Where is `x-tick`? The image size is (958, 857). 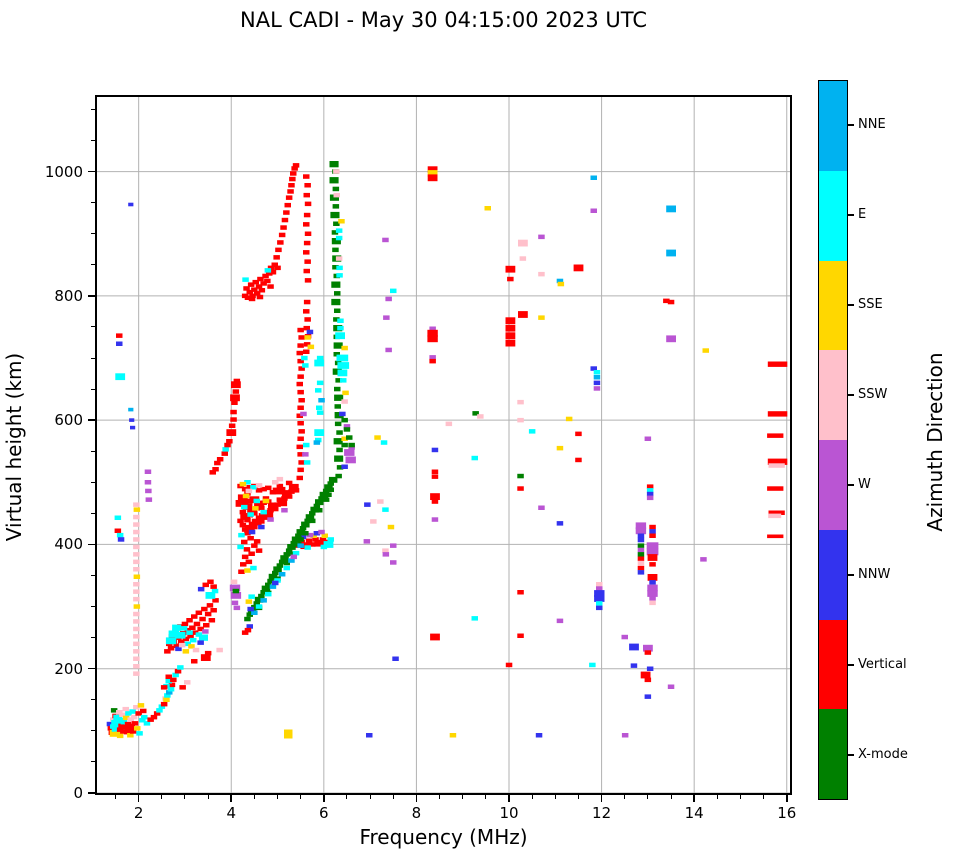
x-tick is located at coordinates (694, 798).